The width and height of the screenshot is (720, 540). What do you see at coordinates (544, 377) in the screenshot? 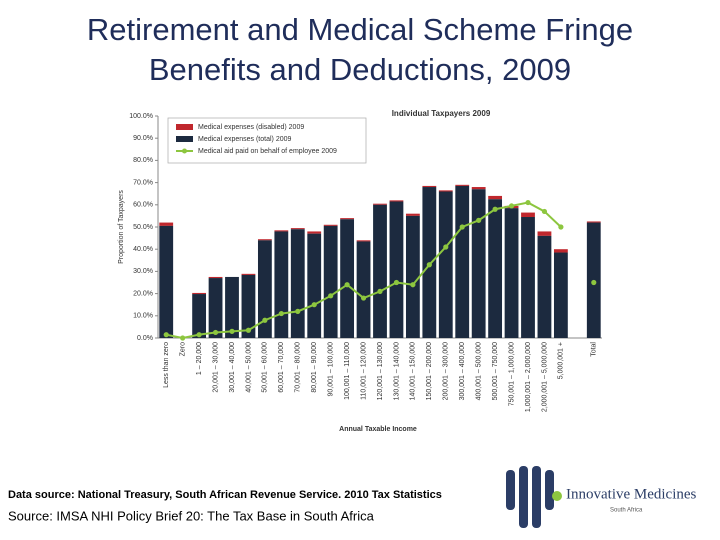
I see `x-tick-label: 2,000,001 – 5,000,000` at bounding box center [544, 377].